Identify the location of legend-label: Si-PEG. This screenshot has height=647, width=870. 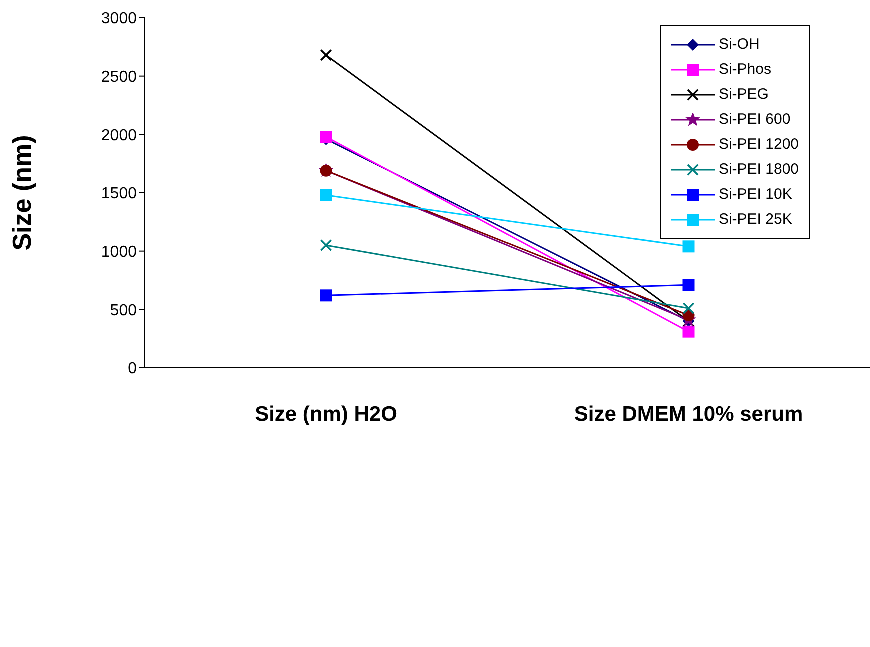
(743, 94).